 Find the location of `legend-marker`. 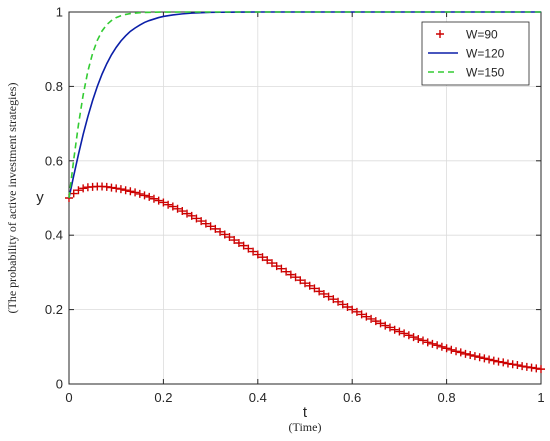

legend-marker is located at coordinates (440, 34).